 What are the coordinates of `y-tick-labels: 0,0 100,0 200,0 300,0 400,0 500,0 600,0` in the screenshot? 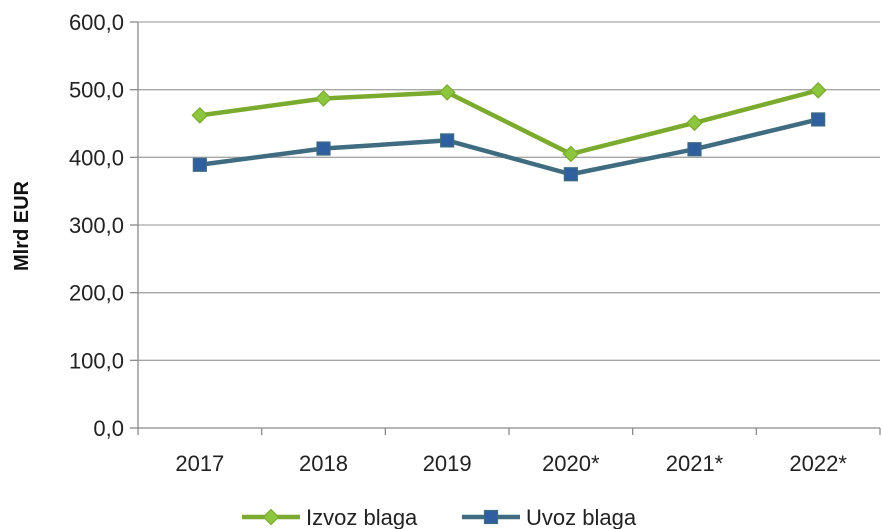 It's located at (96, 225).